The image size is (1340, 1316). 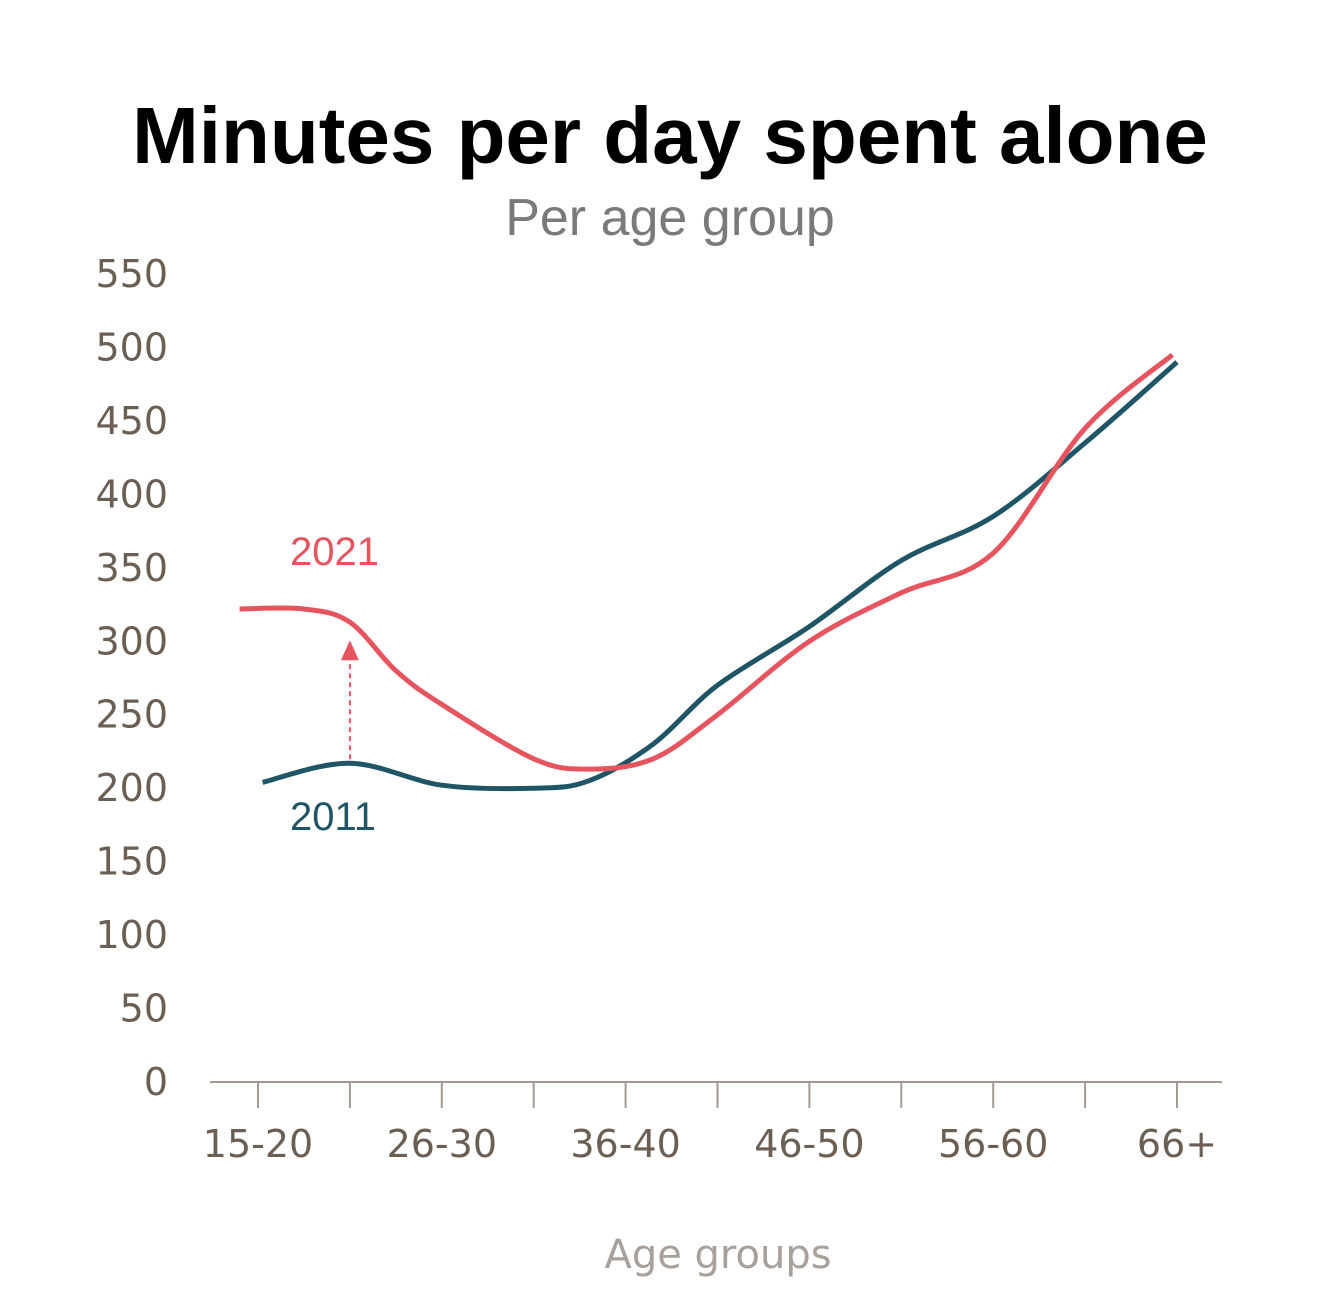 I want to click on y-axis-tick-labels: 0 50 100 150 200 250 300 350 400 450 500 550, so click(x=131, y=678).